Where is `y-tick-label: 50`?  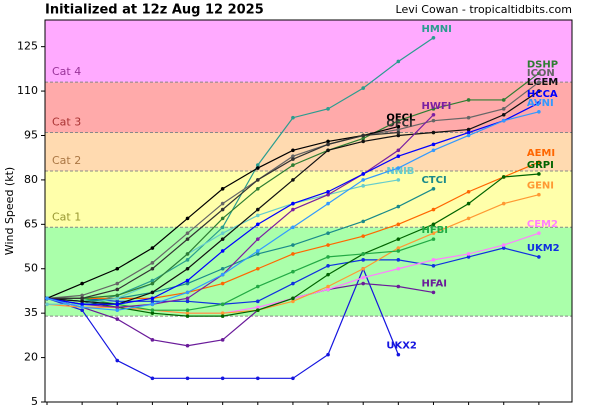 y-tick-label: 50 is located at coordinates (31, 268).